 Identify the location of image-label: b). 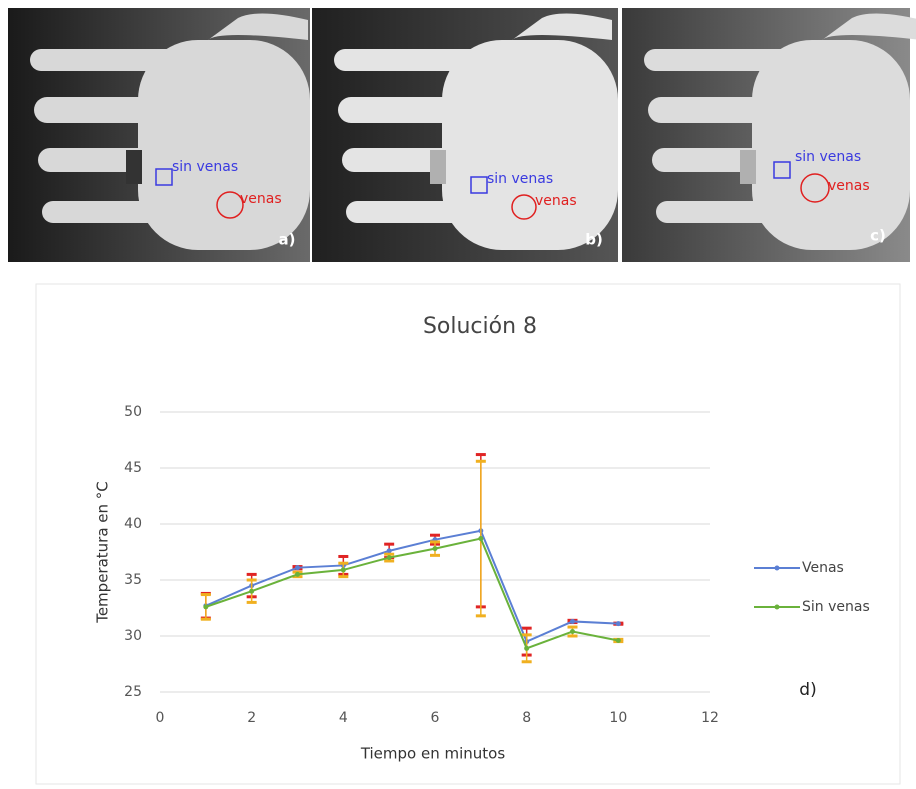
(594, 240).